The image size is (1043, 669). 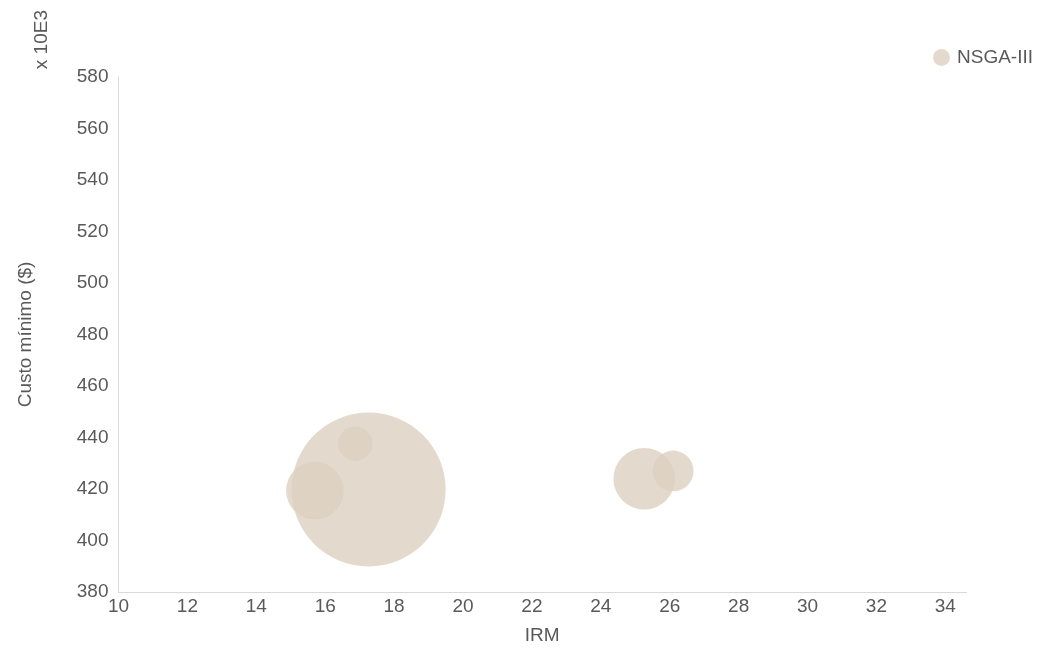 What do you see at coordinates (670, 605) in the screenshot?
I see `x-tick-label: 26` at bounding box center [670, 605].